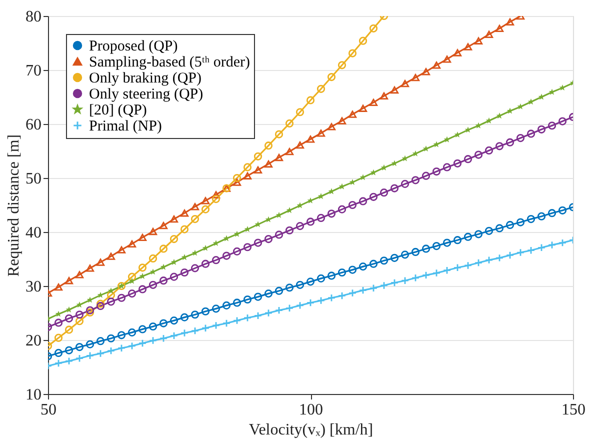  Describe the element at coordinates (34, 179) in the screenshot. I see `y-tick-label: 50` at that location.